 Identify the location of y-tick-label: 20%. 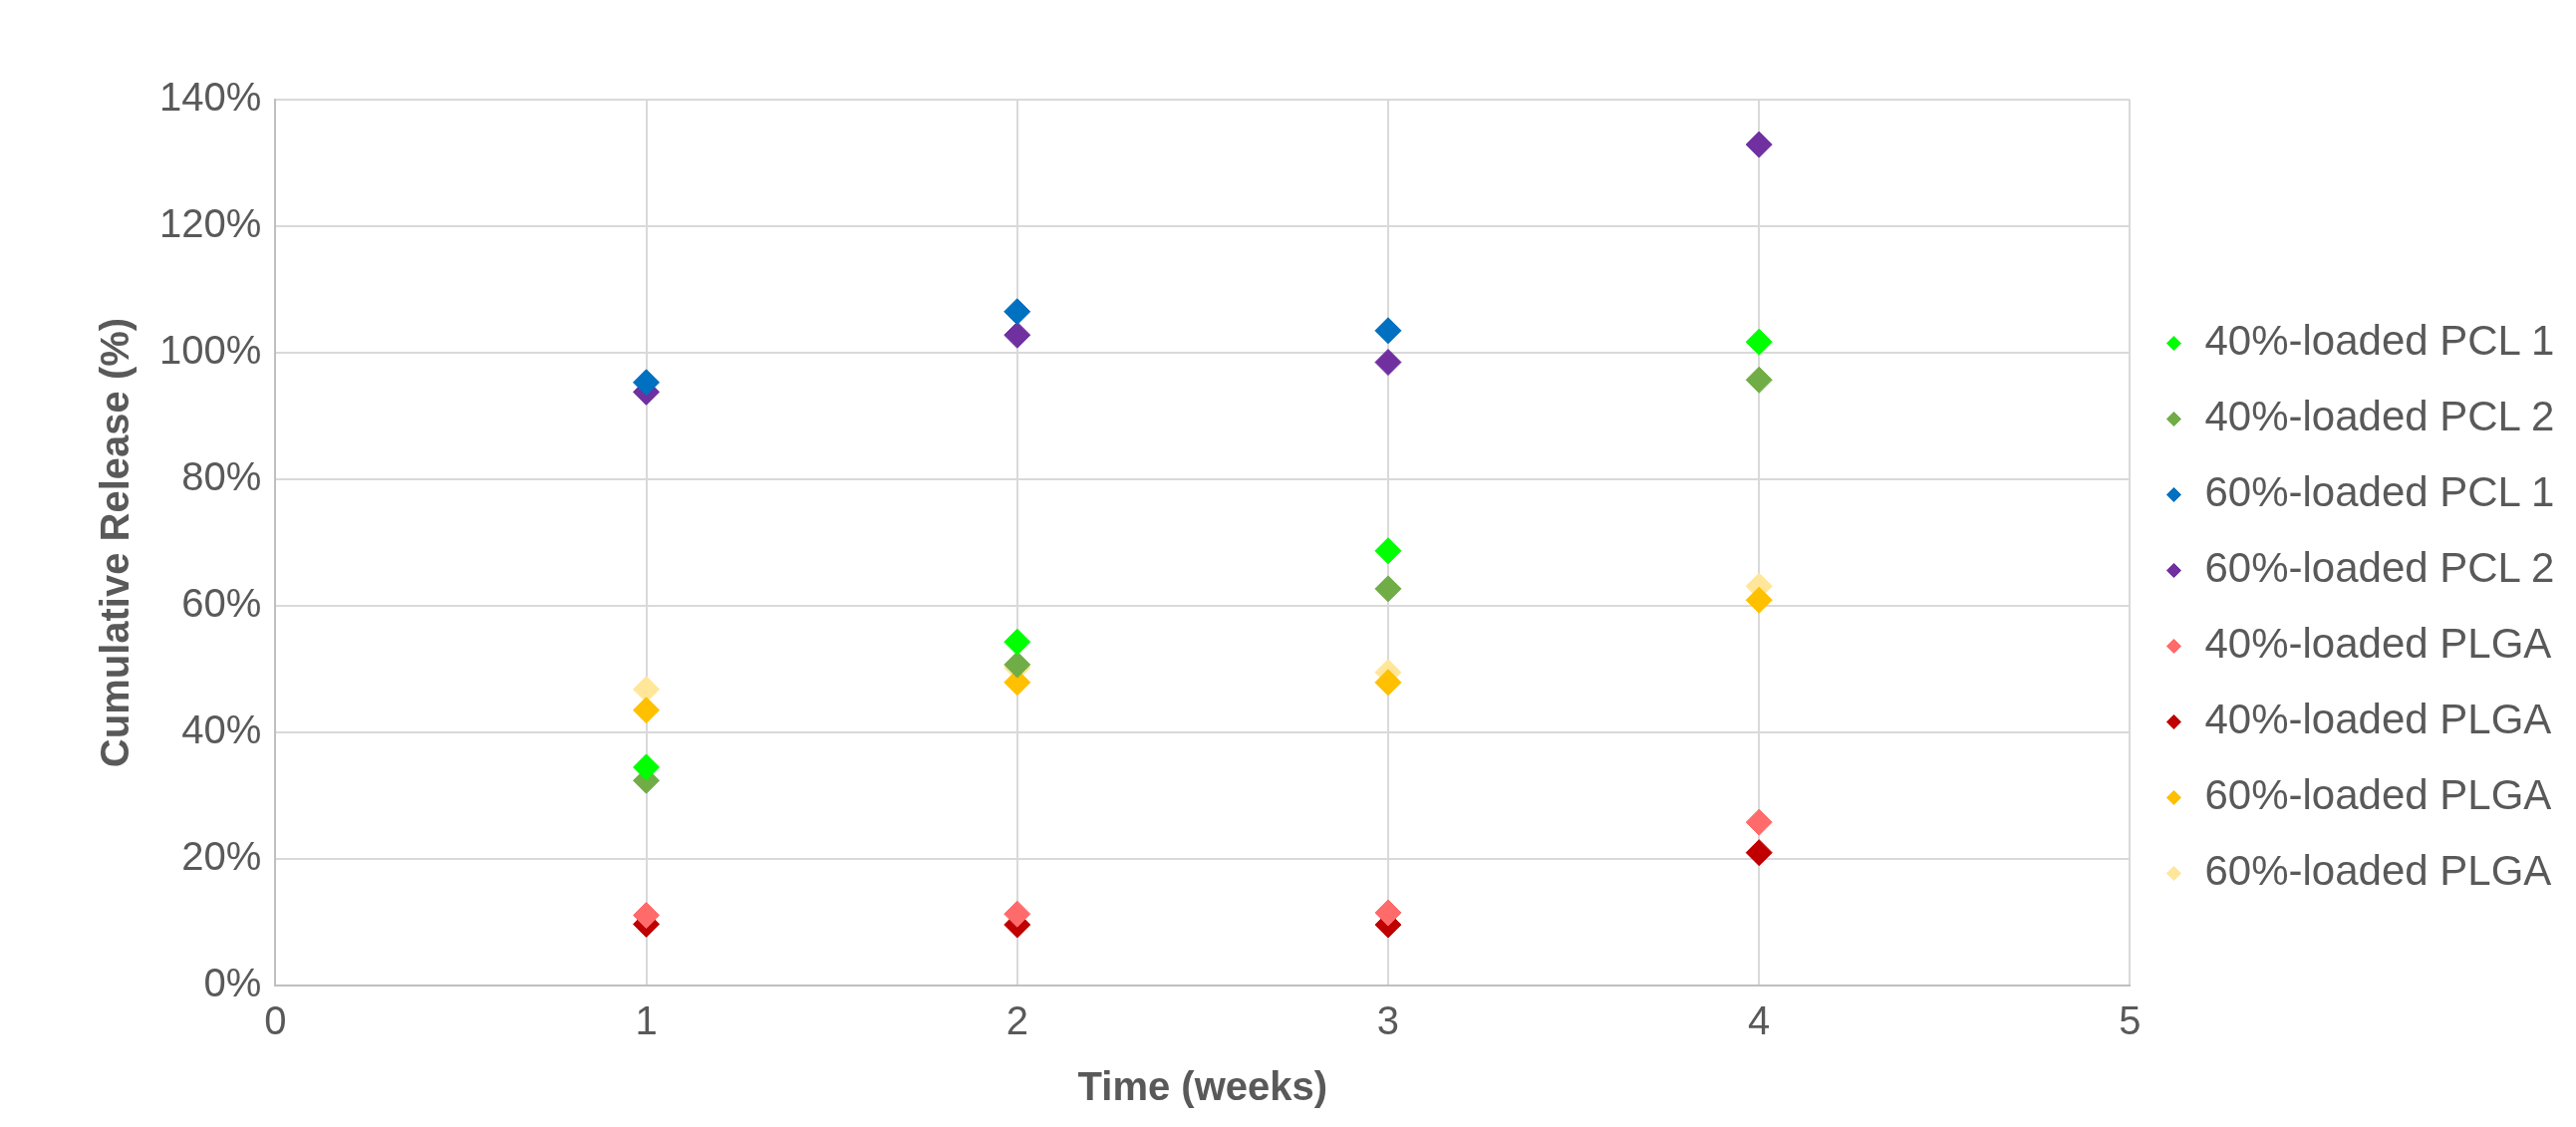
(221, 856).